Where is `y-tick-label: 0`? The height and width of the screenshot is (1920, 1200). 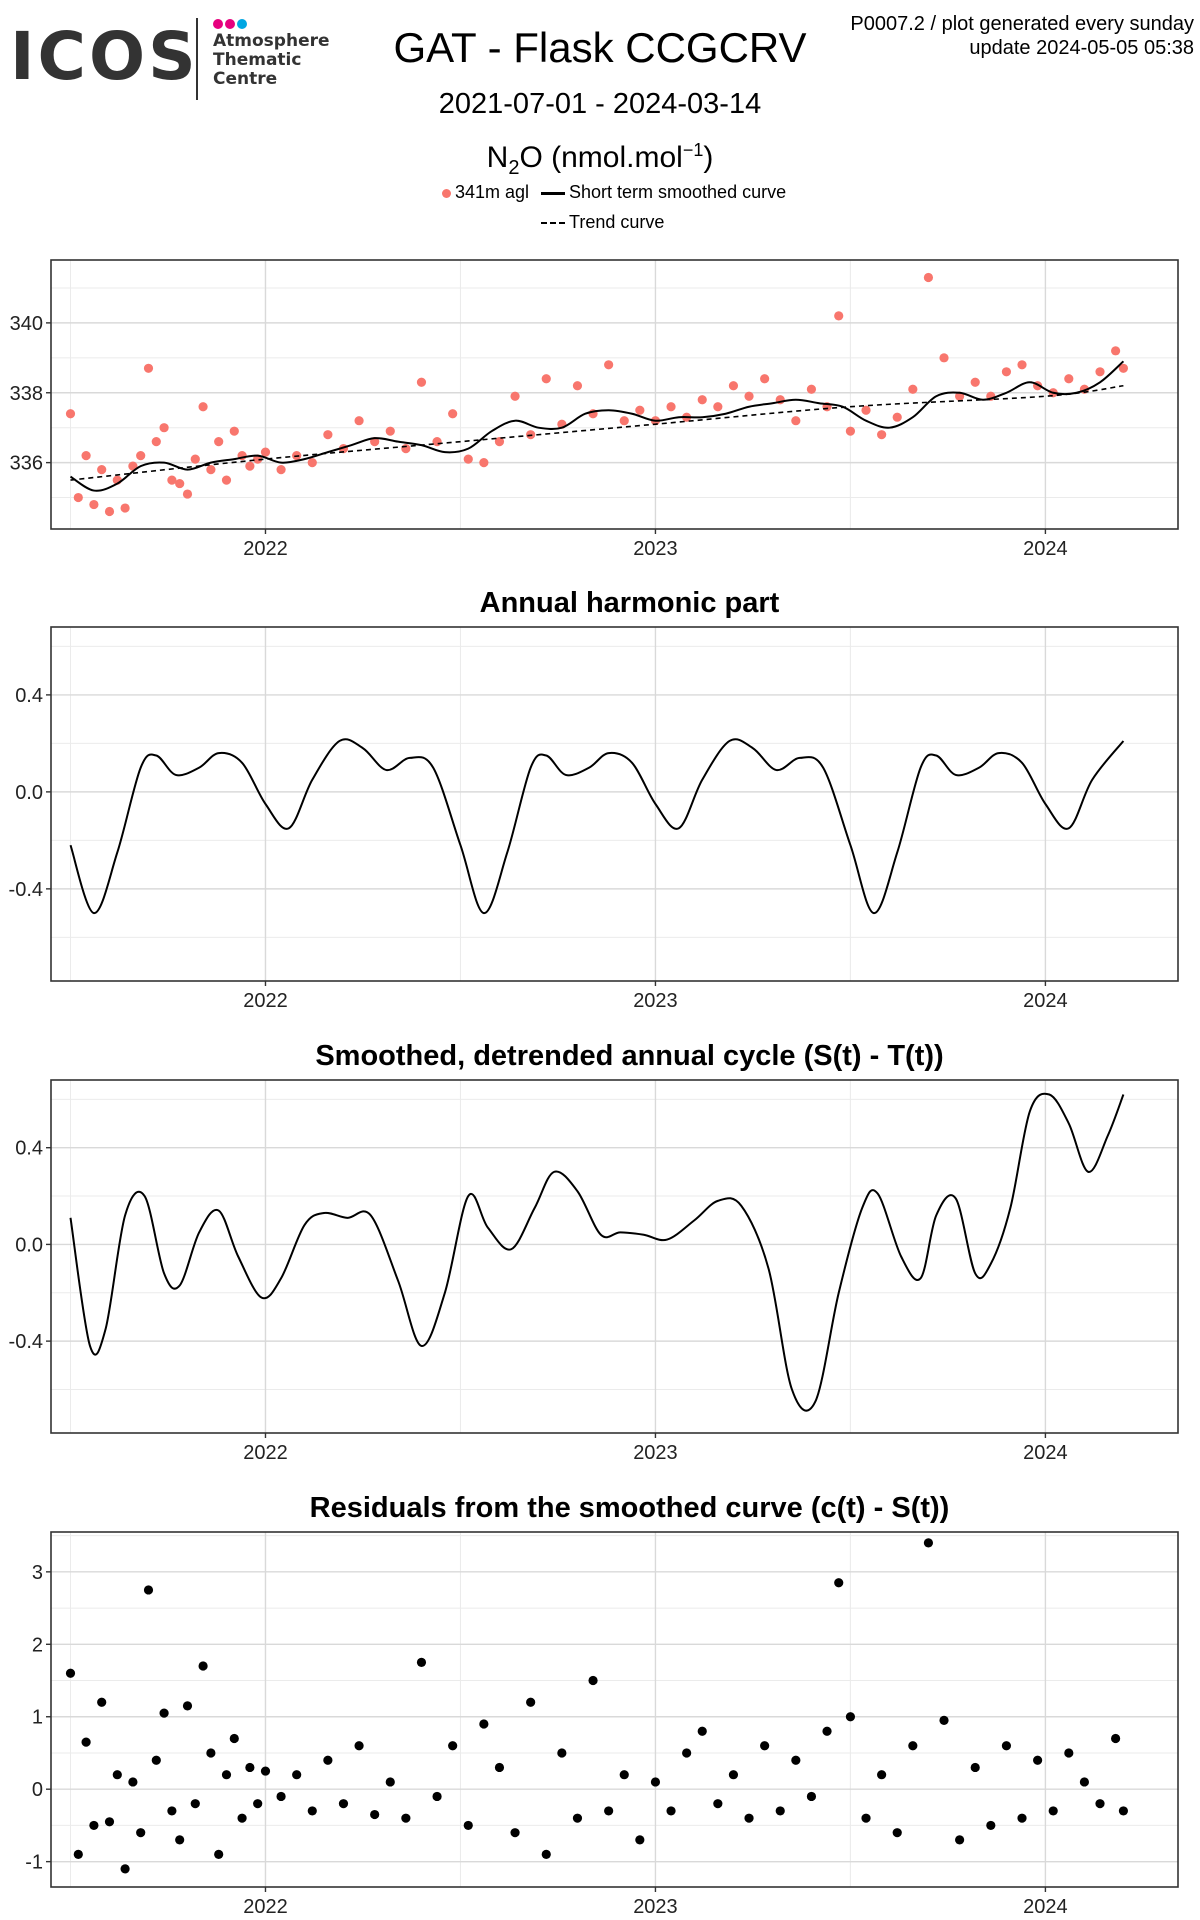
y-tick-label: 0 is located at coordinates (37, 1790).